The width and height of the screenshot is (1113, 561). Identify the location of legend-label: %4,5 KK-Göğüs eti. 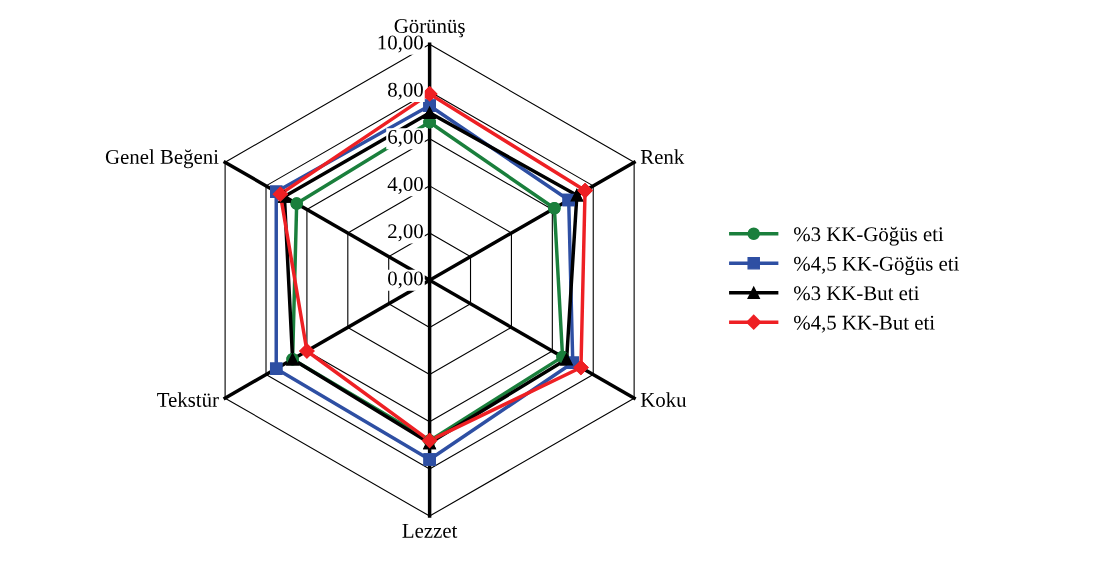
(876, 266).